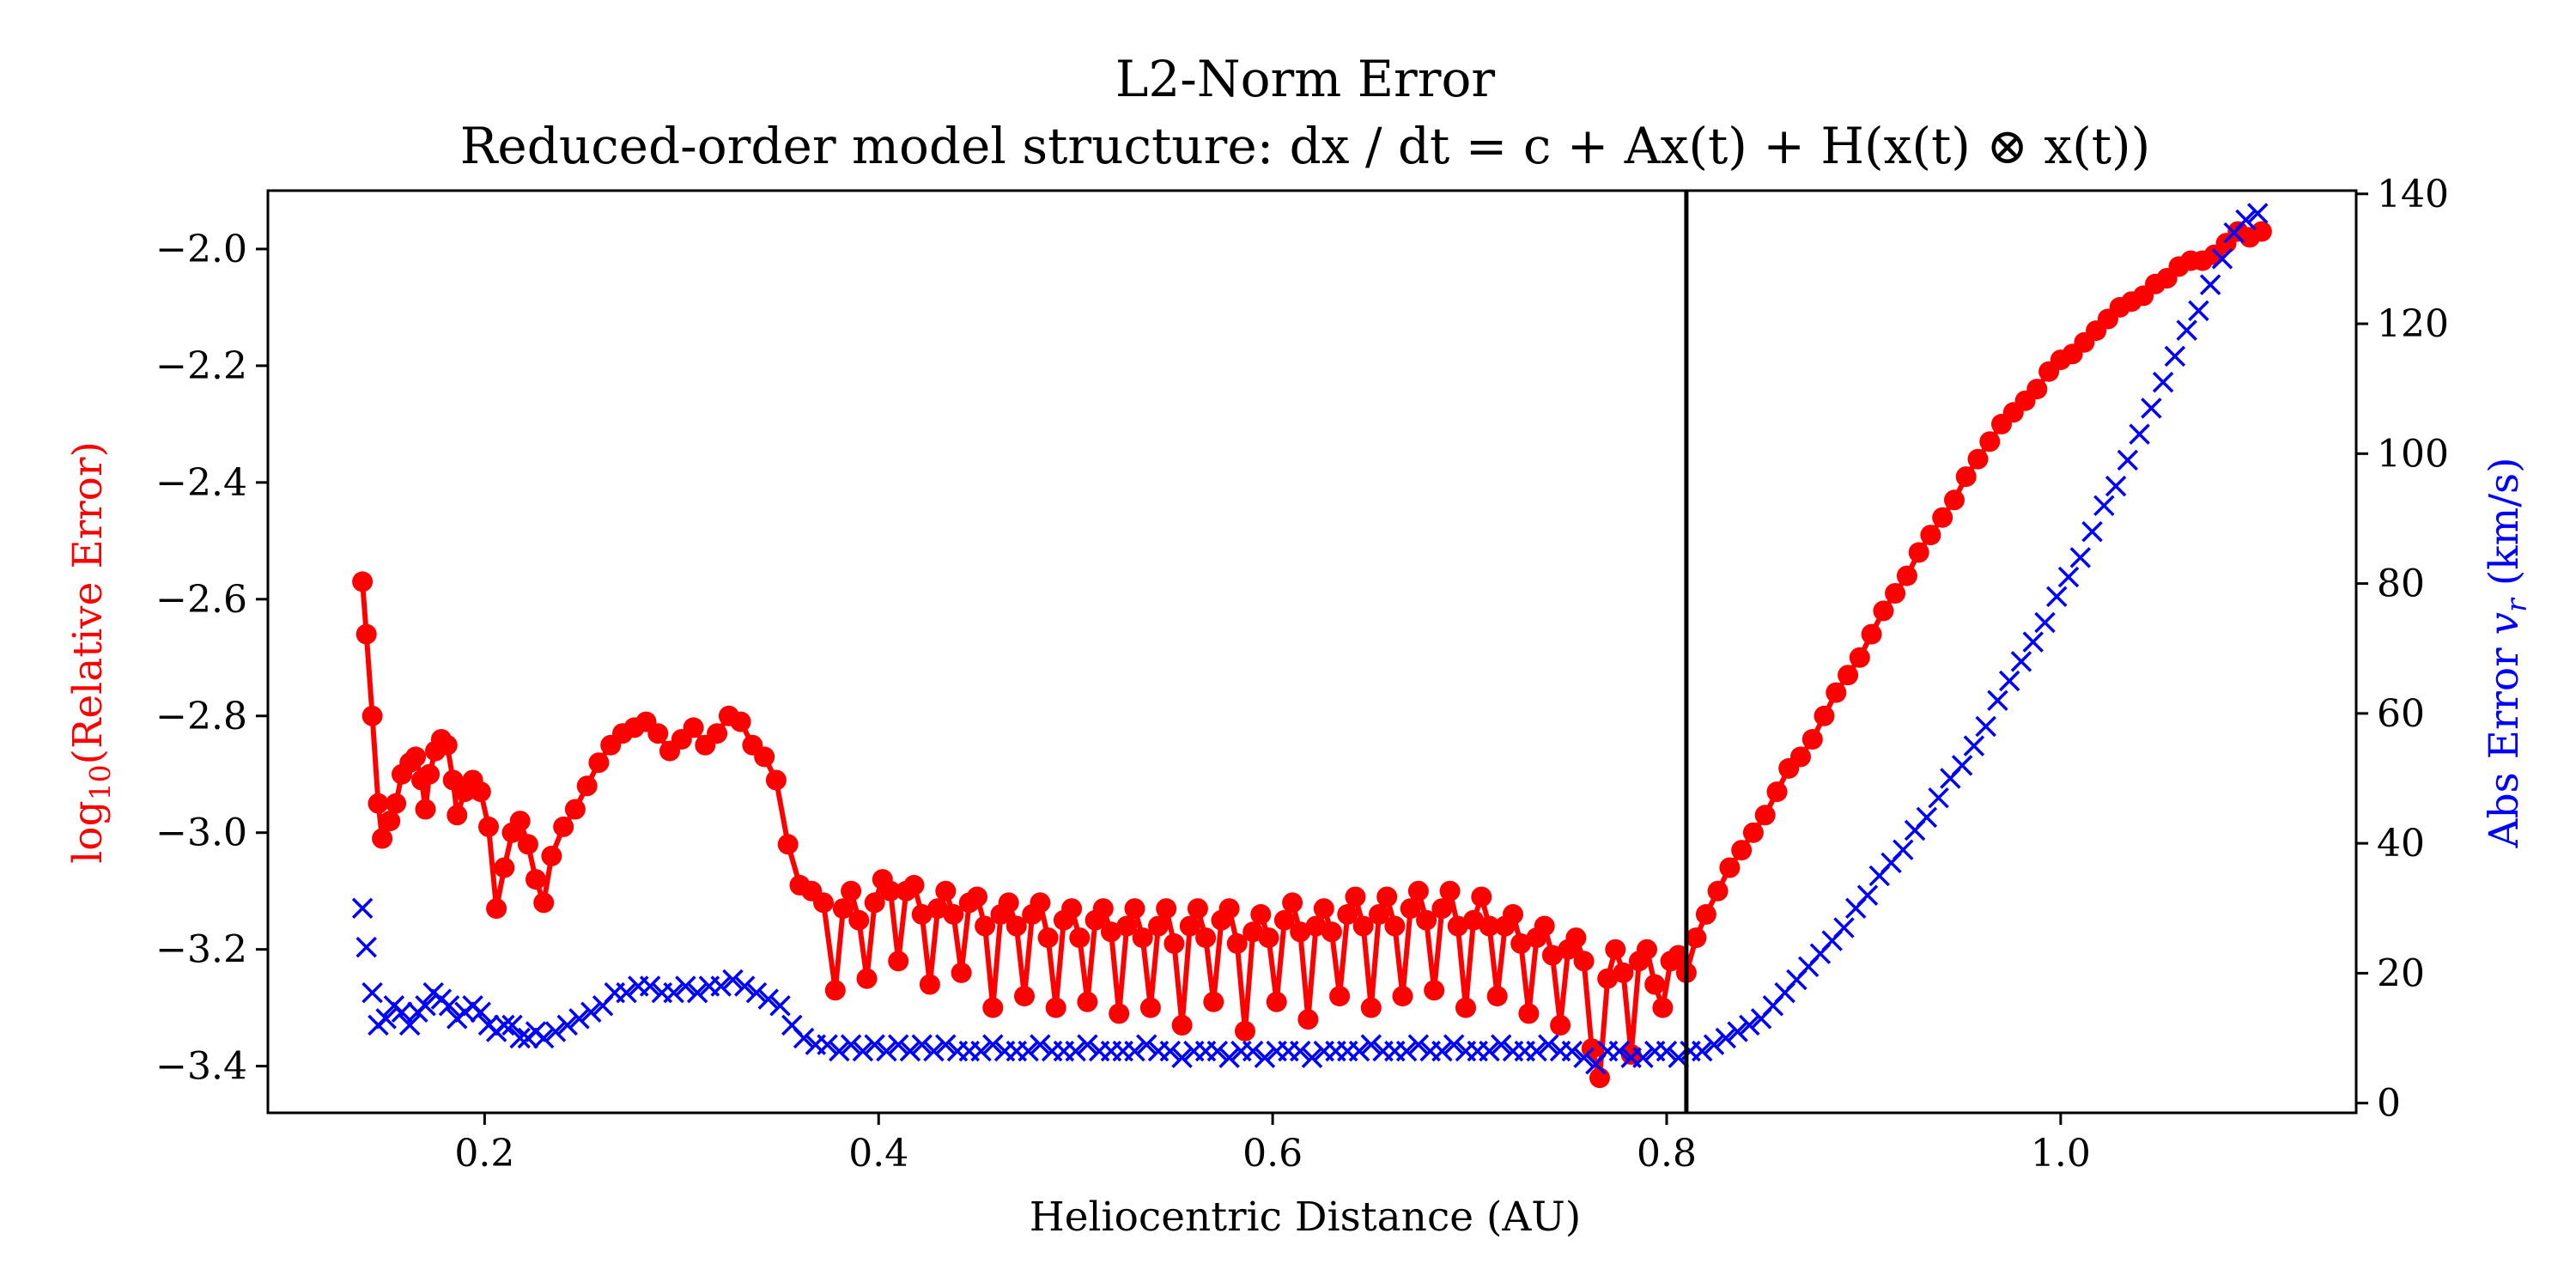 The image size is (2576, 1288). Describe the element at coordinates (2504, 742) in the screenshot. I see `y-right-label-prefix: Abs Error` at that location.